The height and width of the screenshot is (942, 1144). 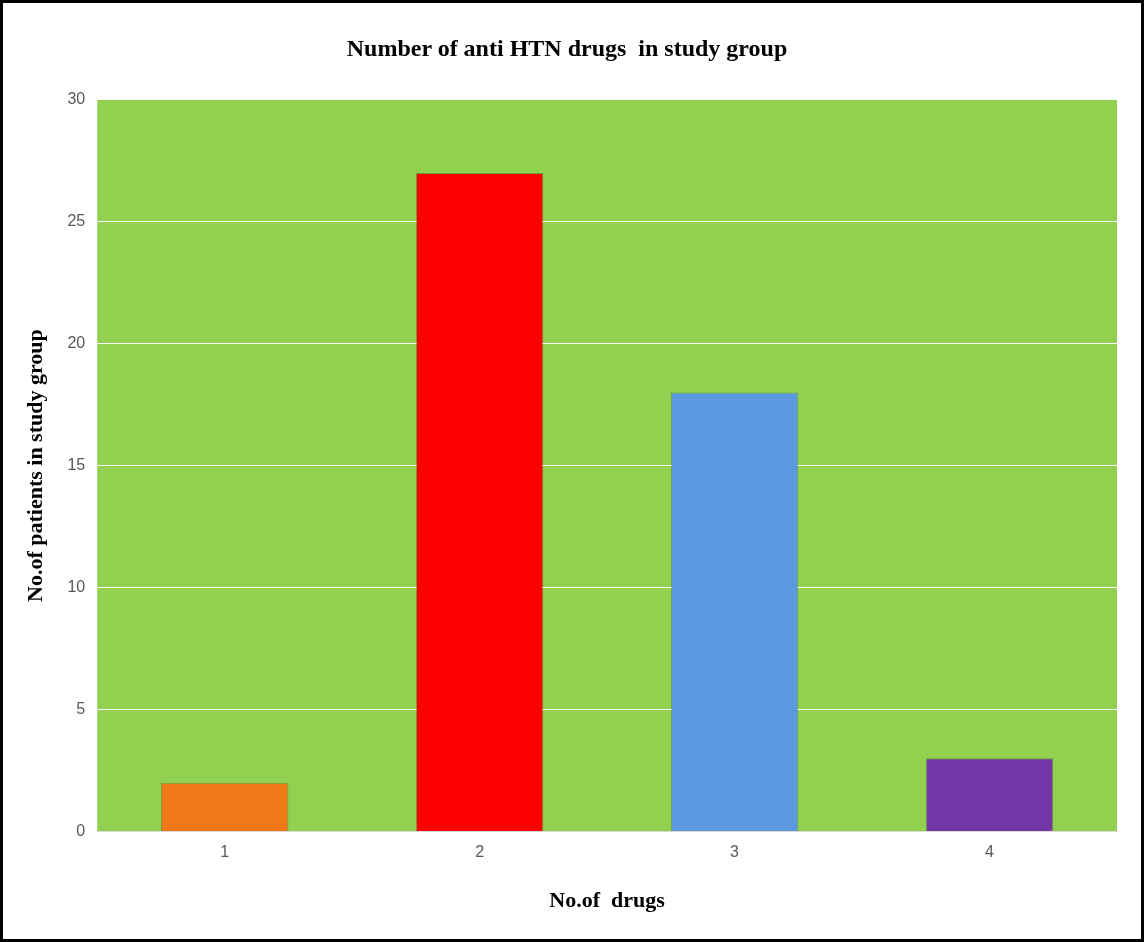 What do you see at coordinates (567, 47) in the screenshot?
I see `chart-title: Number of anti HTN drugs in study group` at bounding box center [567, 47].